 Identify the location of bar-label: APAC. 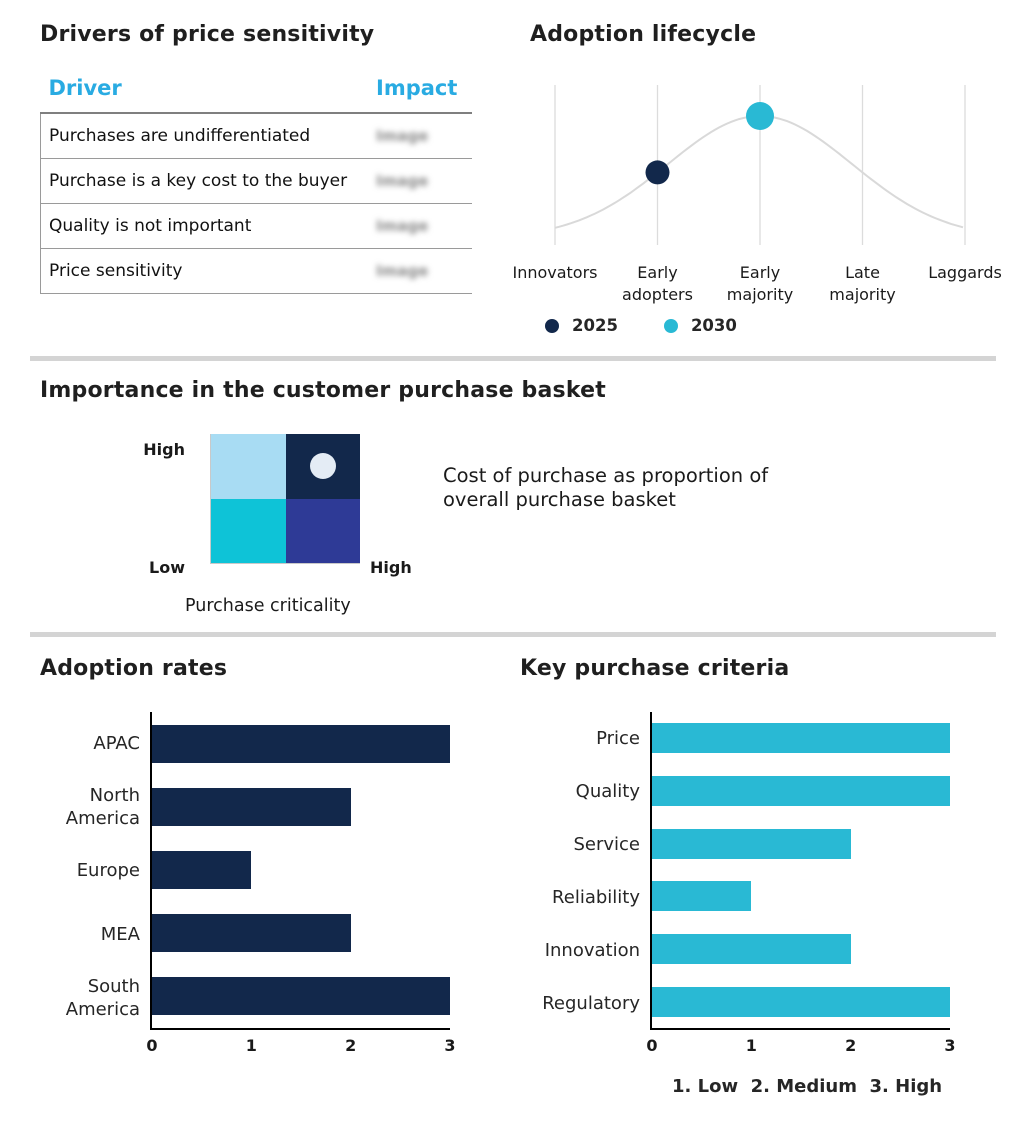
(116, 744).